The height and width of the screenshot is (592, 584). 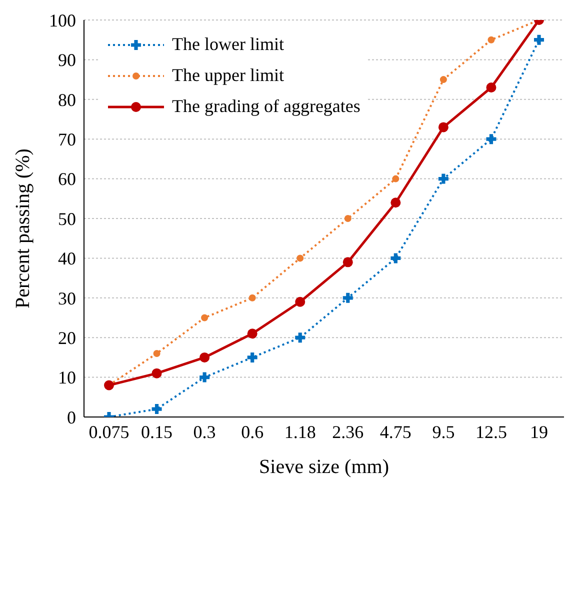 I want to click on x-tick-label: 0.3, so click(x=204, y=432).